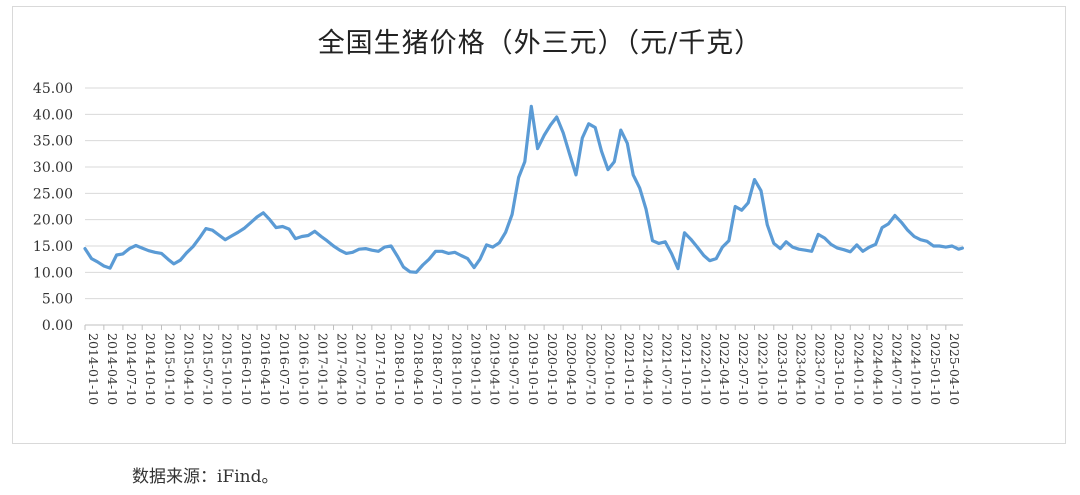 The width and height of the screenshot is (1080, 495). What do you see at coordinates (205, 477) in the screenshot?
I see `source-note: 数据来源：iFind。` at bounding box center [205, 477].